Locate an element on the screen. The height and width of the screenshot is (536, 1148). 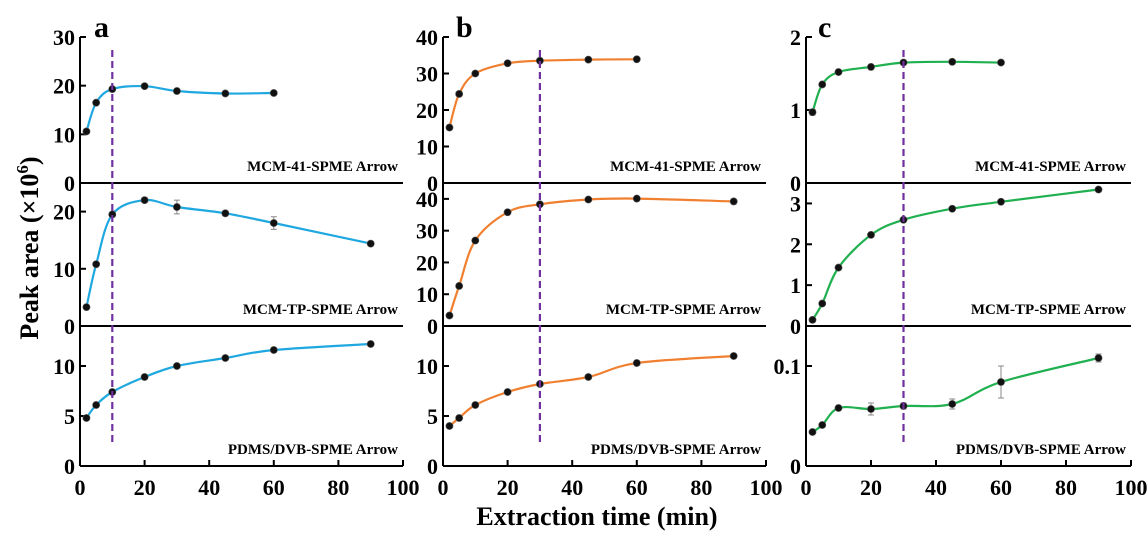
subplot-b-2: 0 10 20 30 40 MCM-TP-SPME Arrow is located at coordinates (591, 261).